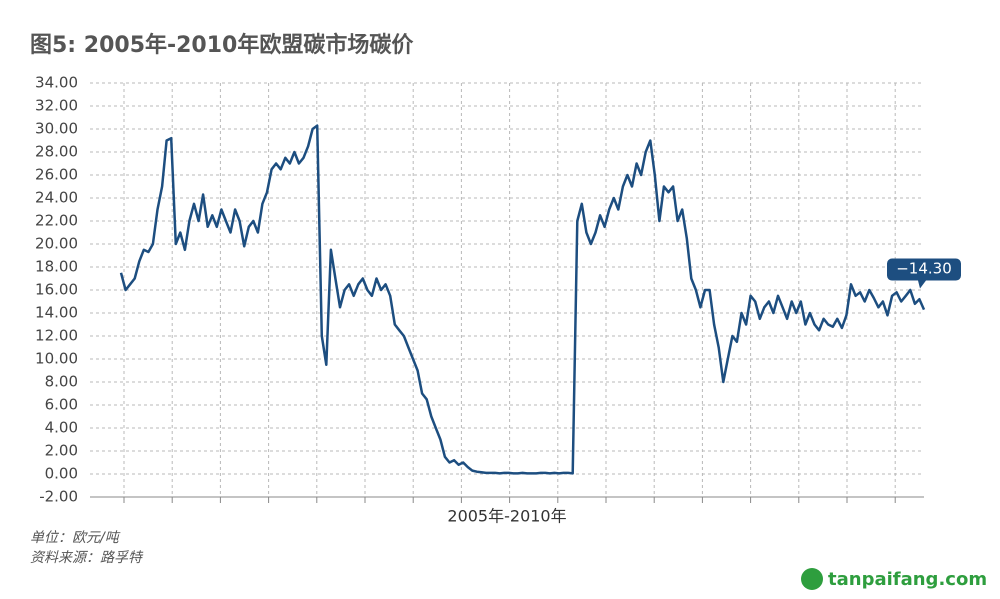  What do you see at coordinates (56, 336) in the screenshot?
I see `y-tick-label: 12.00` at bounding box center [56, 336].